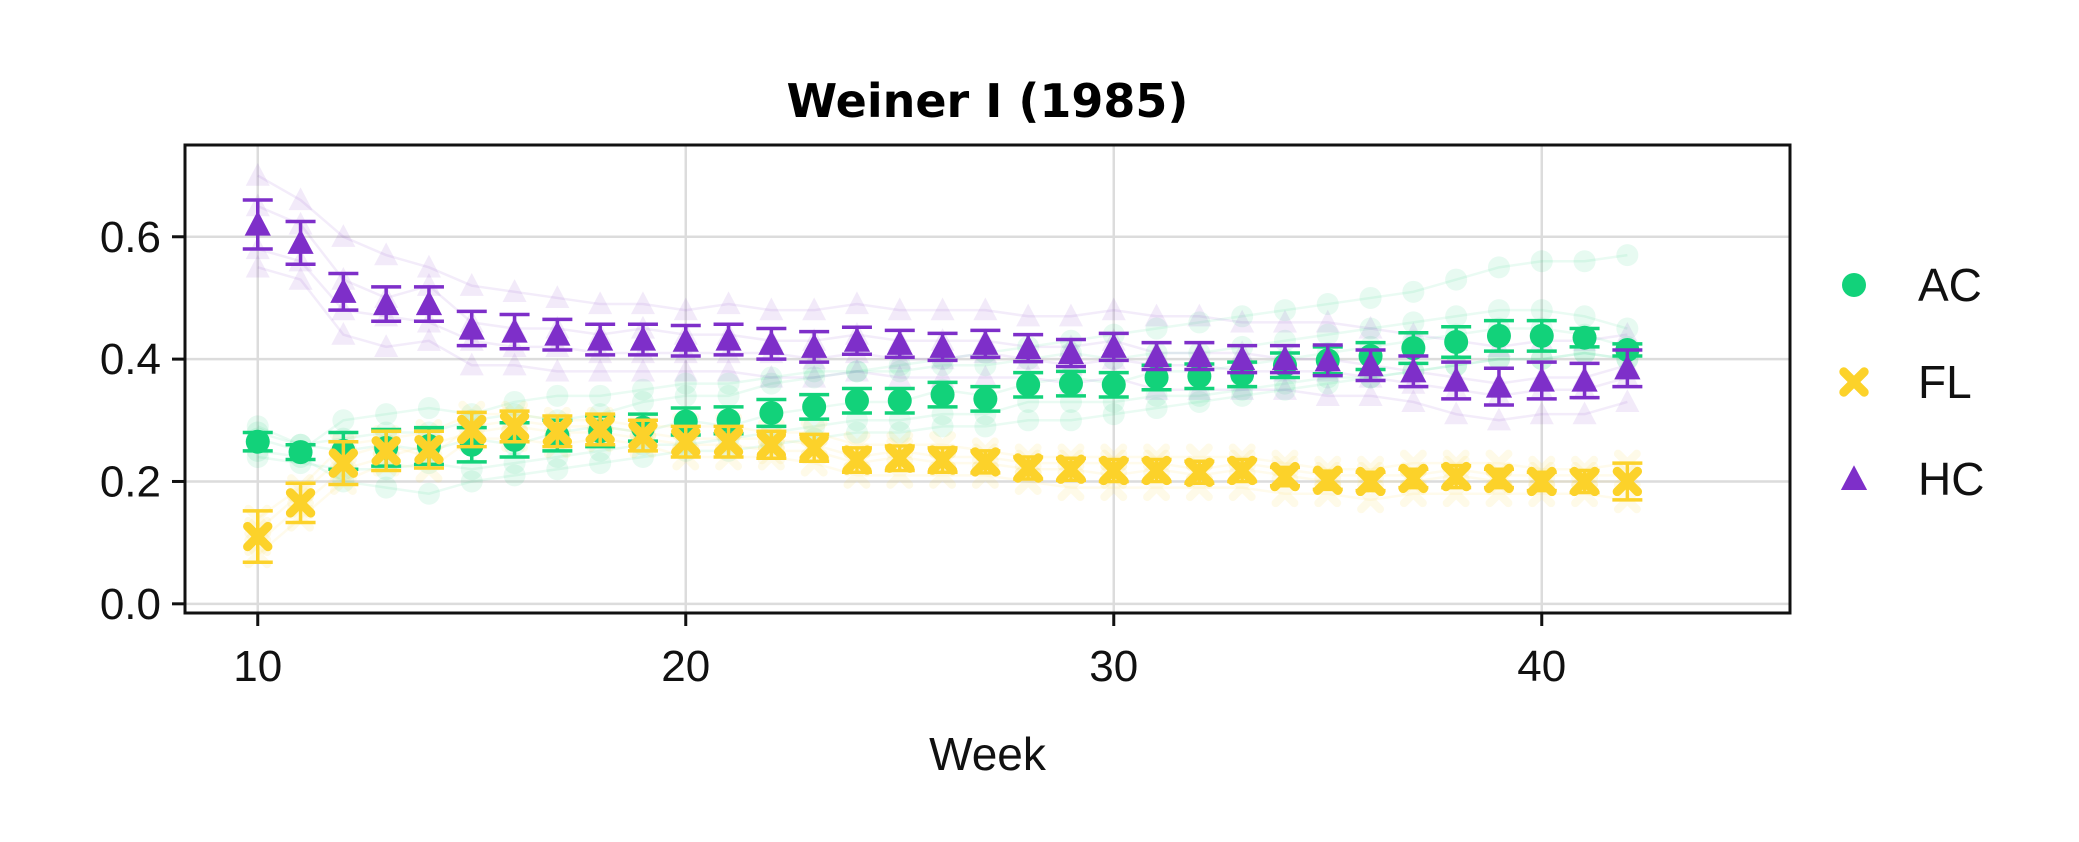 Image resolution: width=2079 pixels, height=842 pixels. I want to click on legend-label: HC, so click(1951, 479).